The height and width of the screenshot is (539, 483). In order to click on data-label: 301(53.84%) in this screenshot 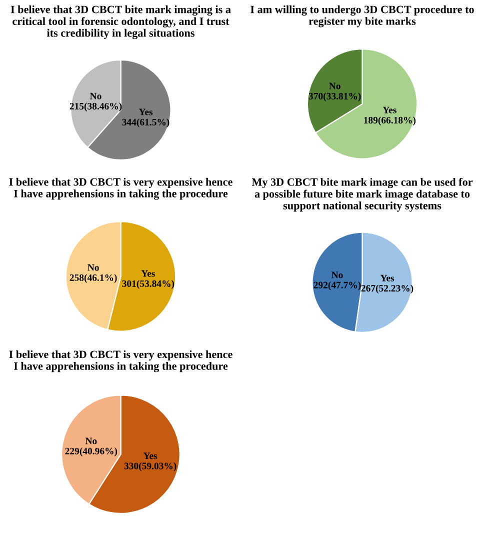, I will do `click(148, 284)`.